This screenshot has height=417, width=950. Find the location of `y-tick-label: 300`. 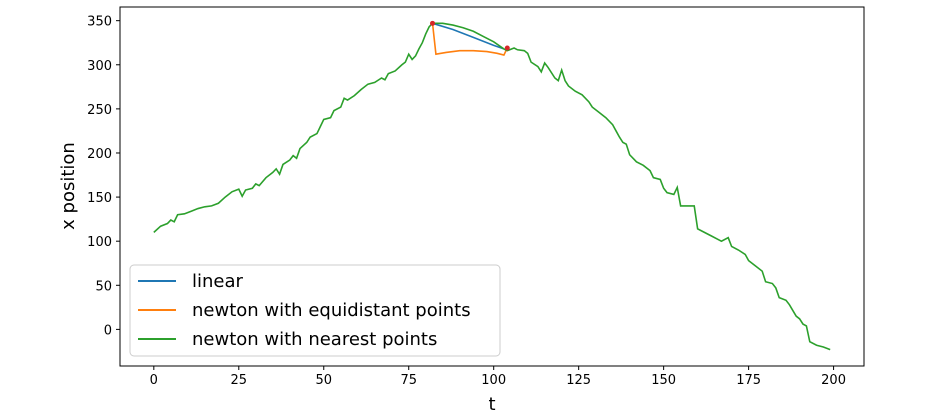

y-tick-label: 300 is located at coordinates (99, 66).